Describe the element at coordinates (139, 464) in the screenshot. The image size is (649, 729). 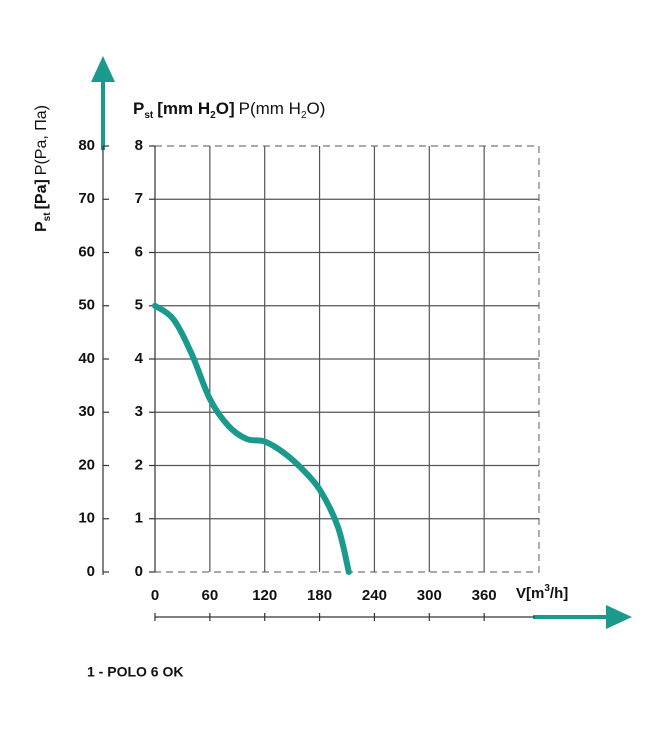
I see `y-tick-label: 2` at that location.